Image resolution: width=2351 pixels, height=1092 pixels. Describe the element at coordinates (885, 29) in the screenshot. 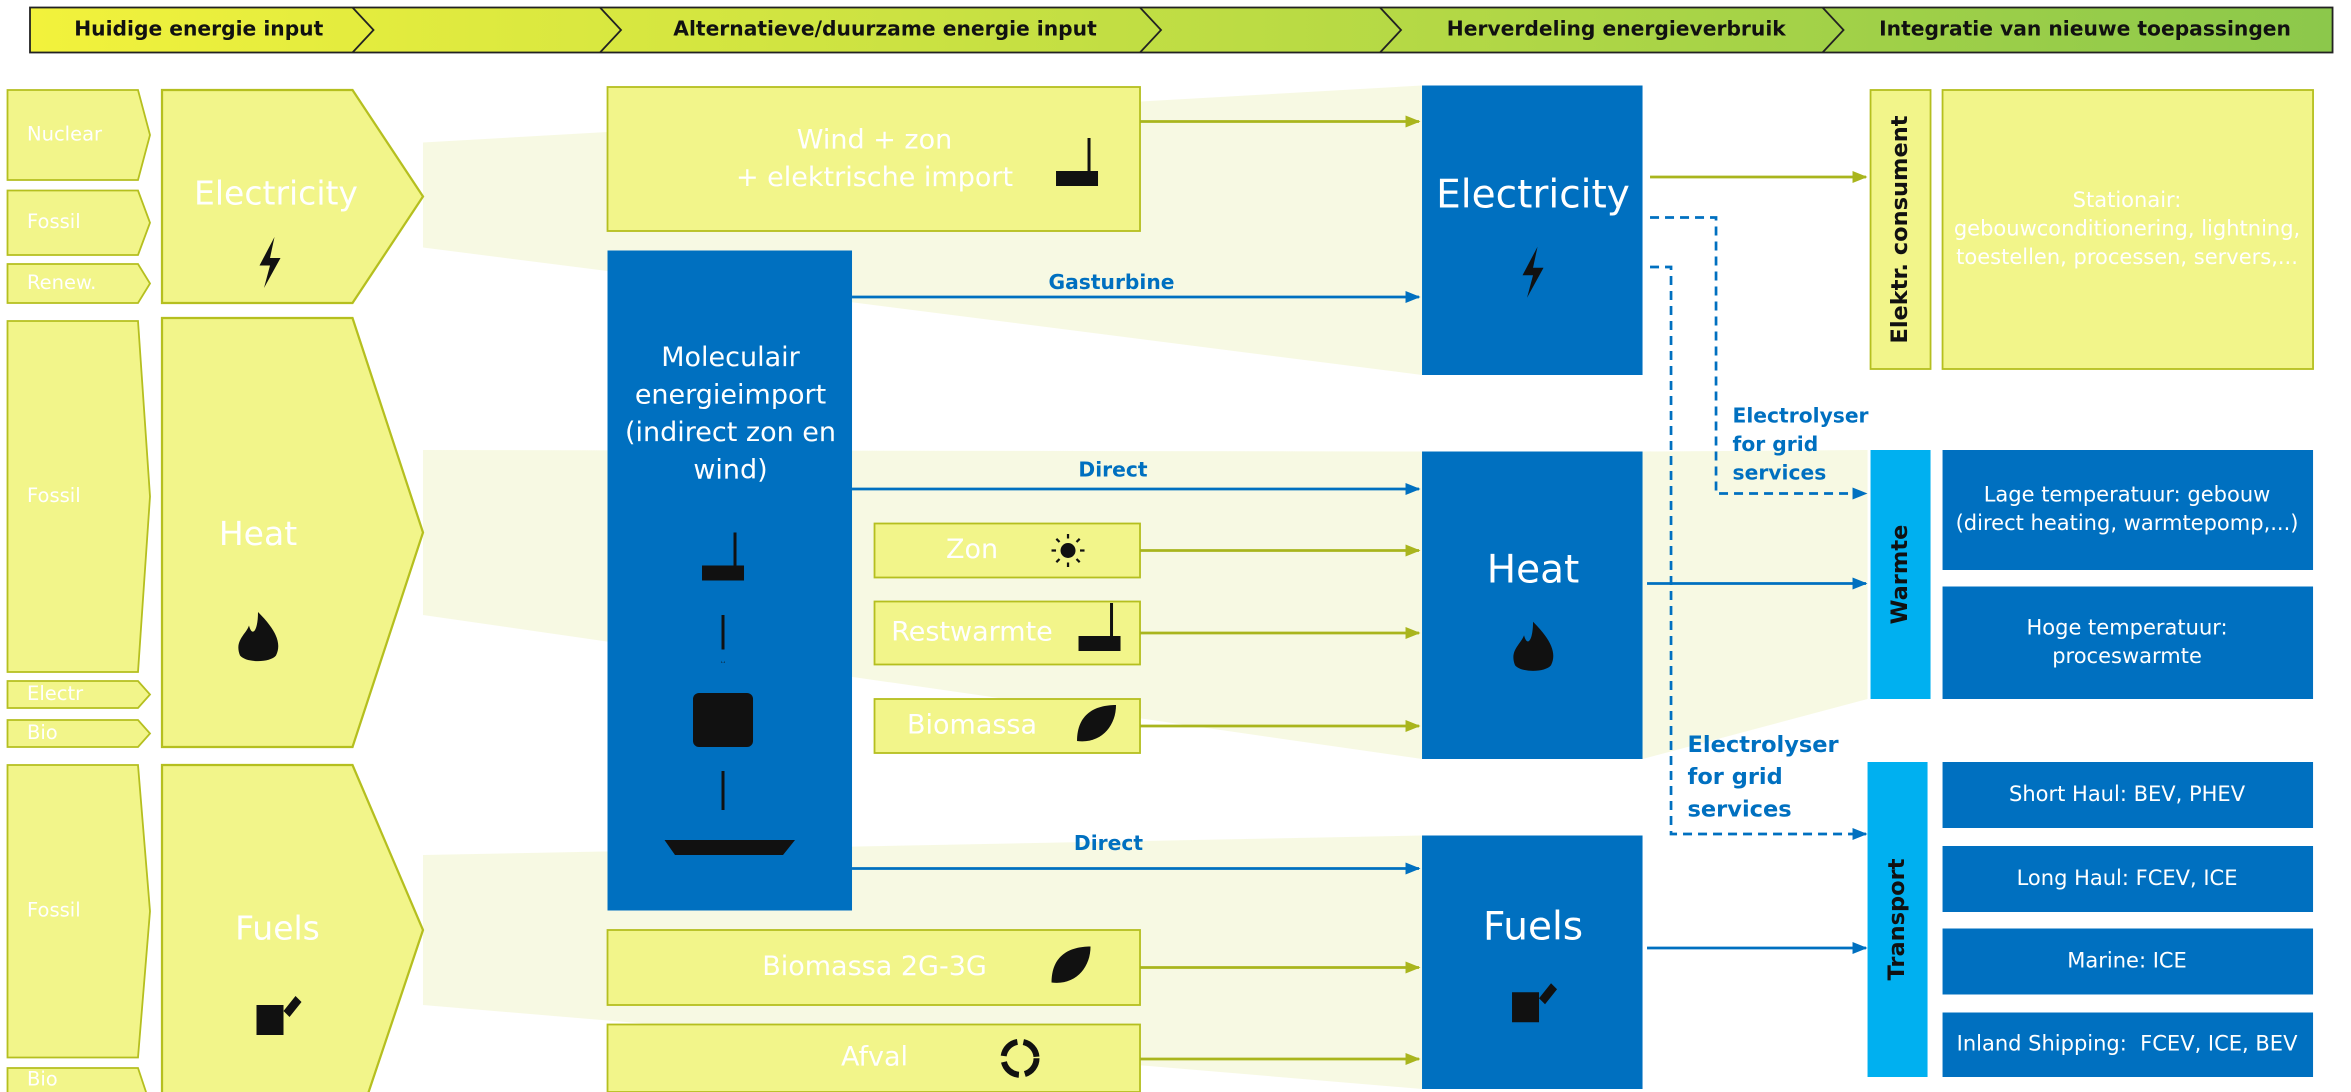

I see `stage-label: Alternatieve/duurzame energie input` at that location.